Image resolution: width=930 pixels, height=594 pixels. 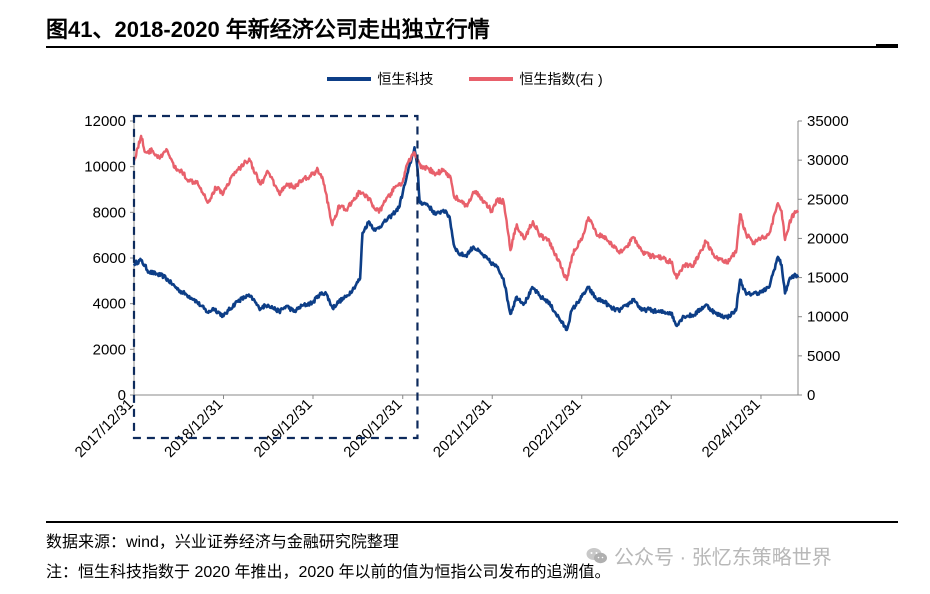 I want to click on left-y-tick-label: 4000, so click(x=109, y=304).